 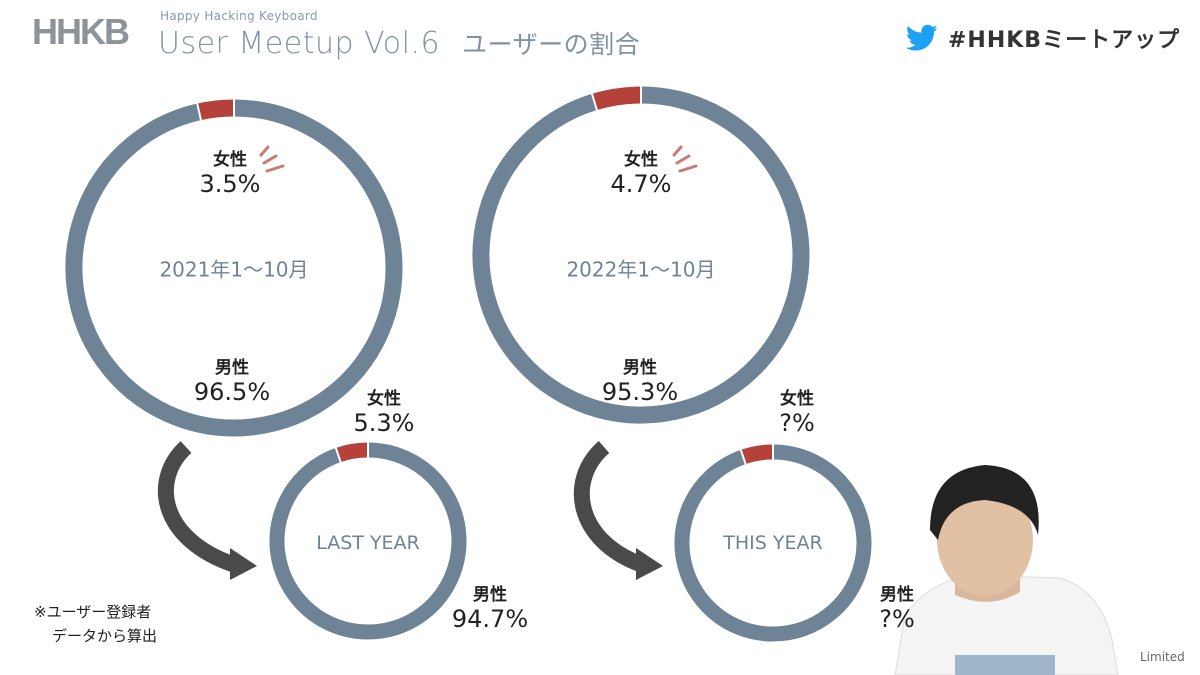 What do you see at coordinates (757, 454) in the screenshot?
I see `donut-this-year-female-slice` at bounding box center [757, 454].